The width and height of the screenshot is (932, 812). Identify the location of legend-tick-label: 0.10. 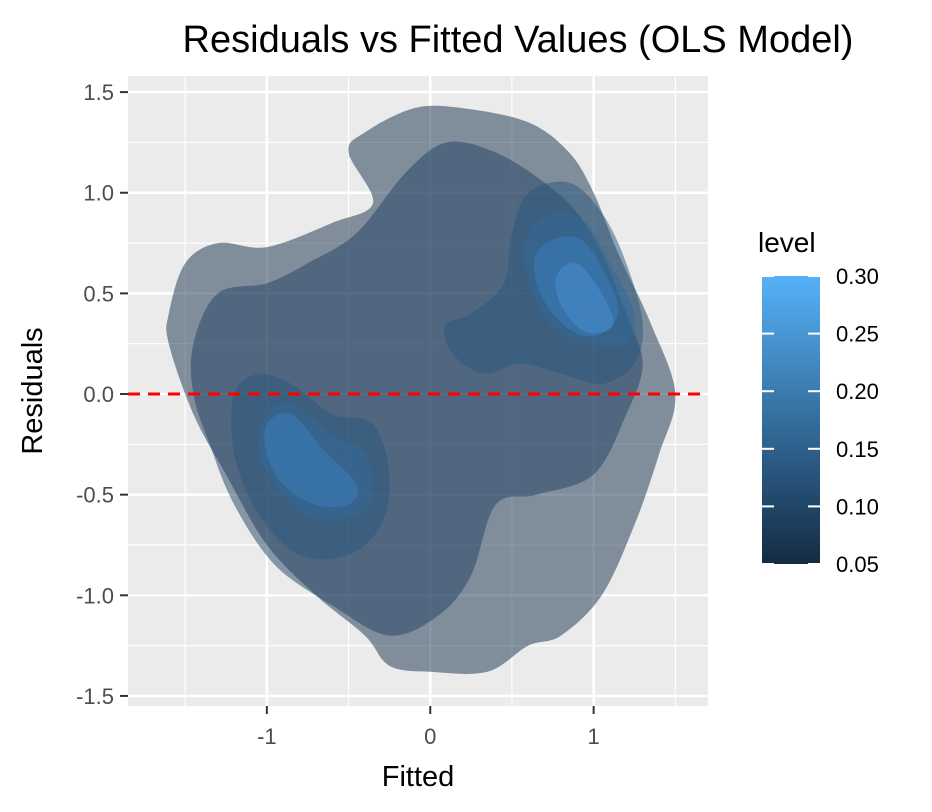
(857, 506).